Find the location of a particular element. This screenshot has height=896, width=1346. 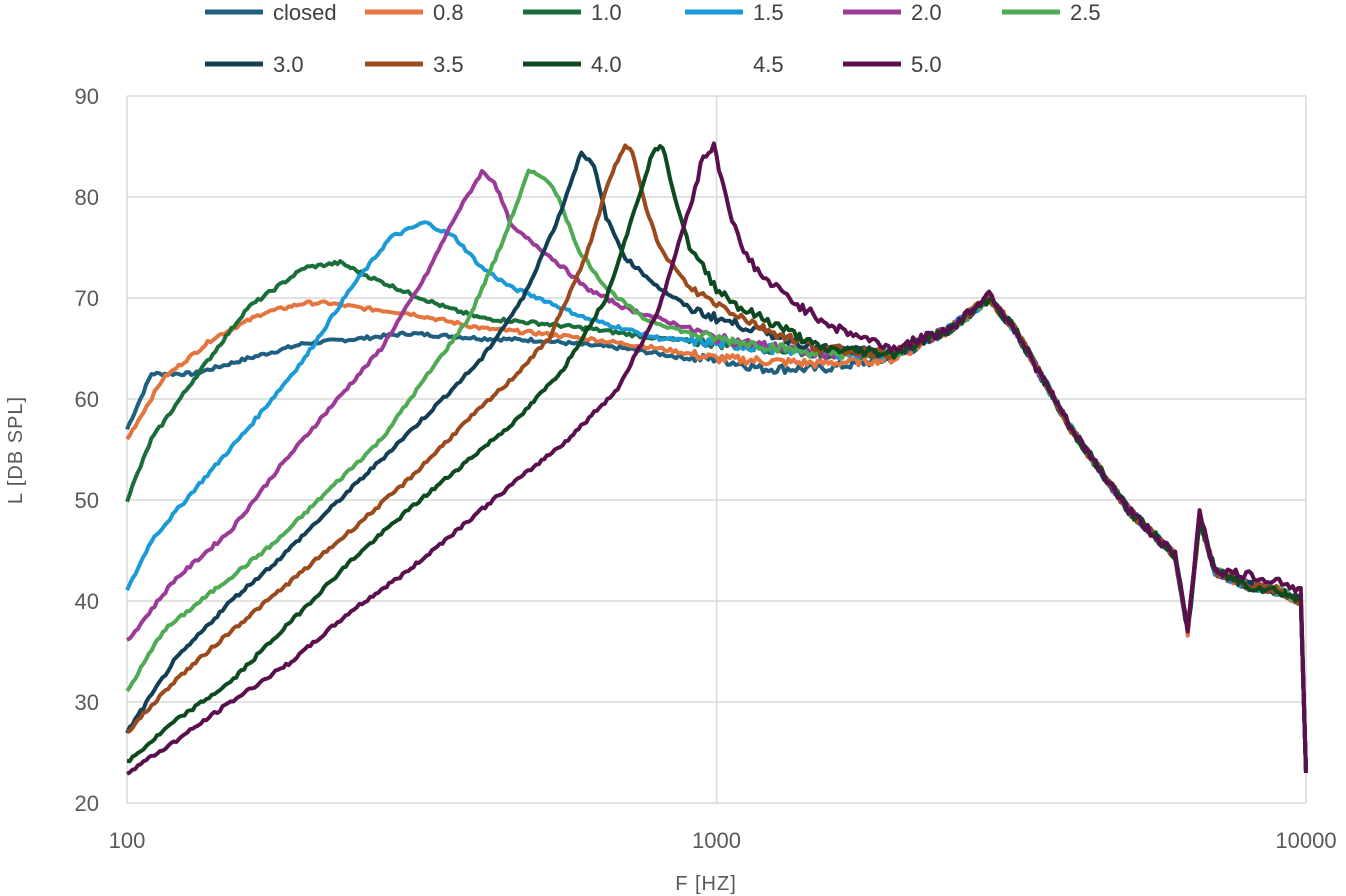

x-axis-label: F [HZ] is located at coordinates (706, 884).